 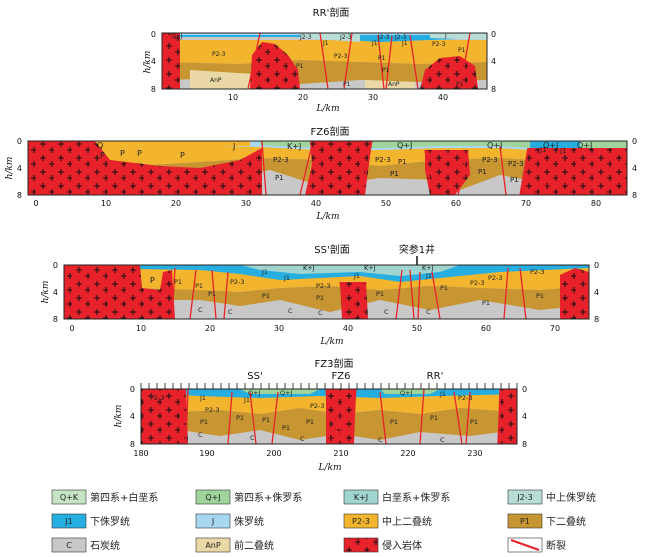 What do you see at coordinates (394, 84) in the screenshot?
I see `unit-label: AnP` at bounding box center [394, 84].